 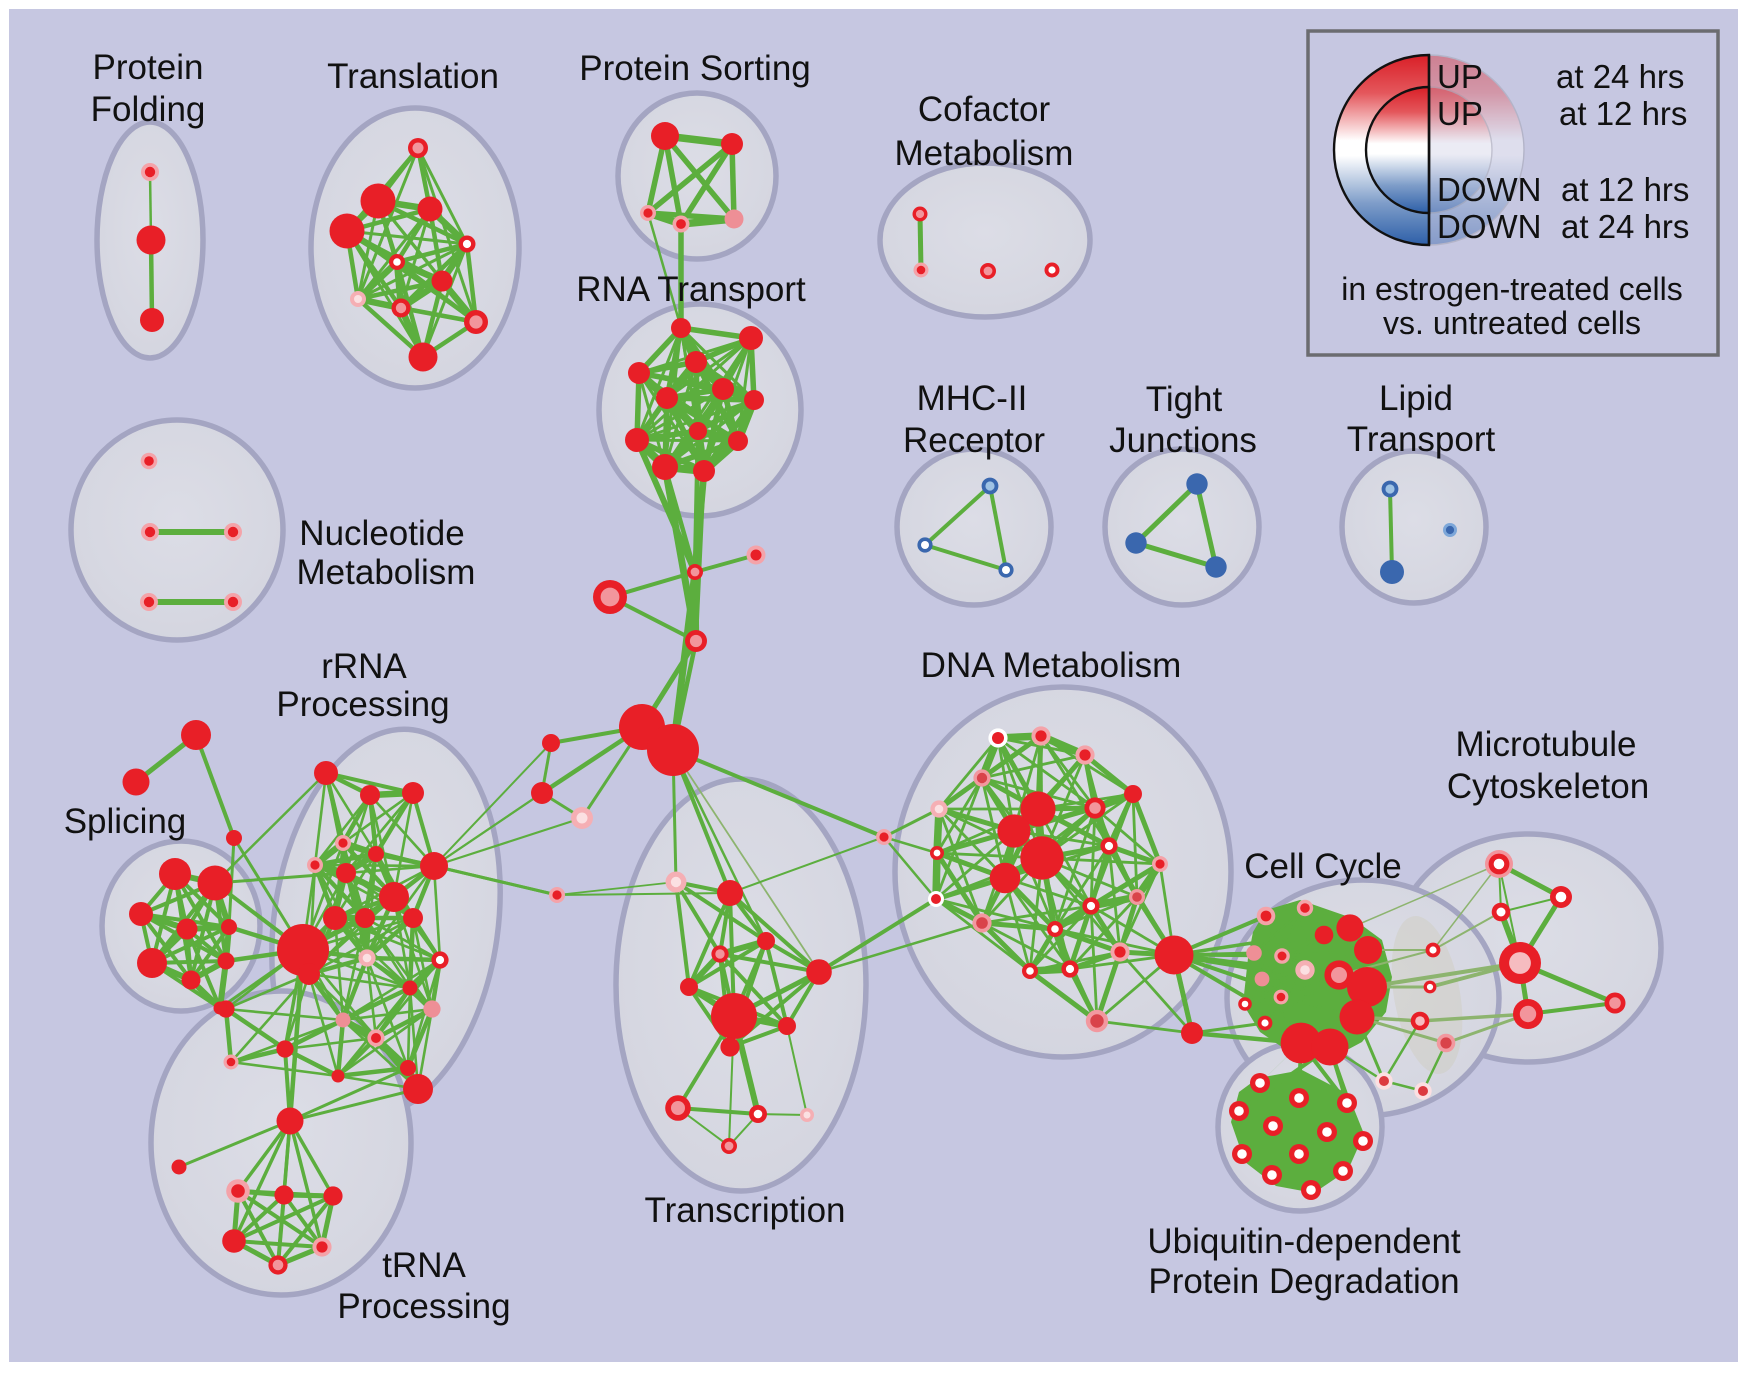 What do you see at coordinates (745, 1210) in the screenshot?
I see `svg-text: Transcription` at bounding box center [745, 1210].